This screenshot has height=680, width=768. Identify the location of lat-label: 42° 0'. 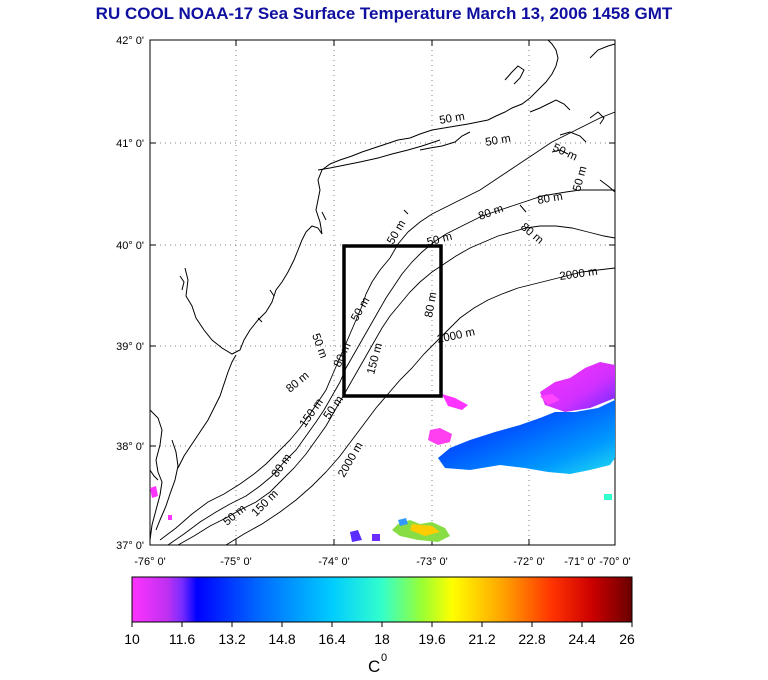
(130, 41).